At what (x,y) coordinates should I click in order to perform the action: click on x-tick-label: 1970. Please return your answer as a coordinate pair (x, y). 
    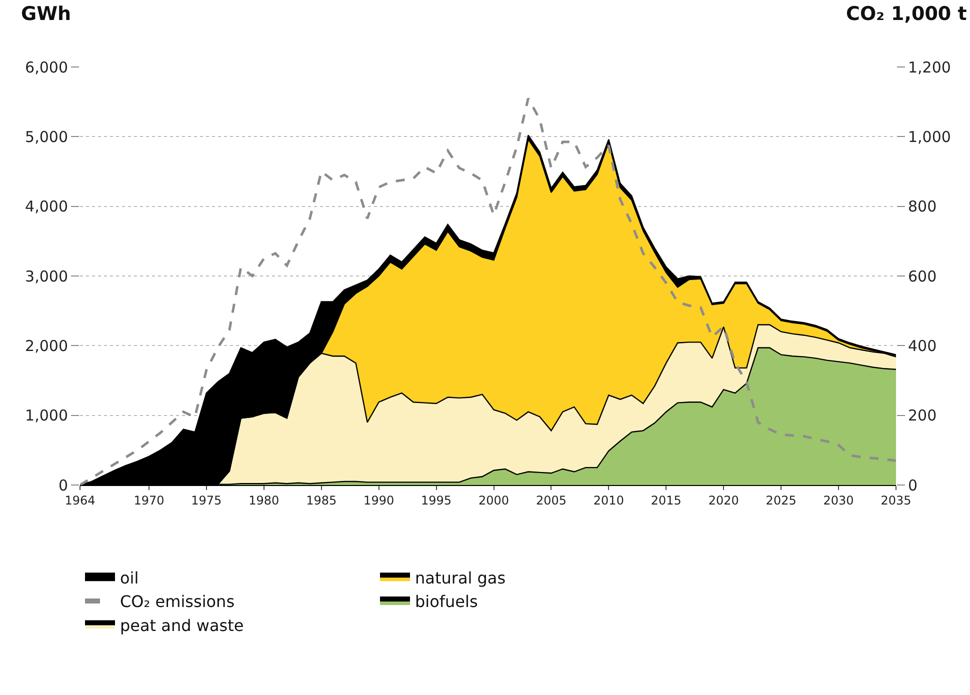
    Looking at the image, I should click on (149, 500).